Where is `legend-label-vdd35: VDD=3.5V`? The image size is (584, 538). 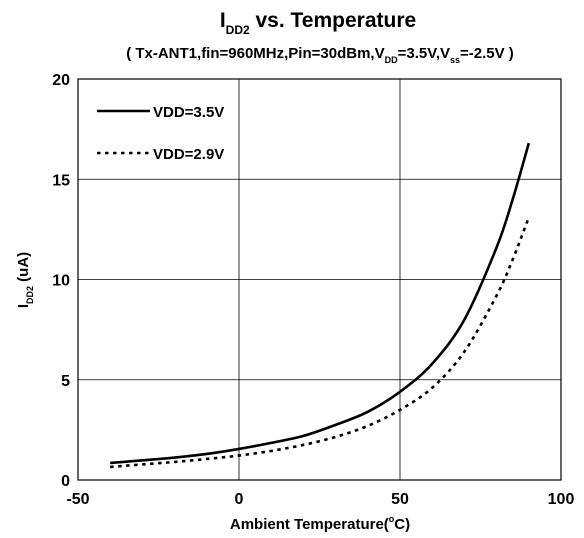
legend-label-vdd35: VDD=3.5V is located at coordinates (188, 112).